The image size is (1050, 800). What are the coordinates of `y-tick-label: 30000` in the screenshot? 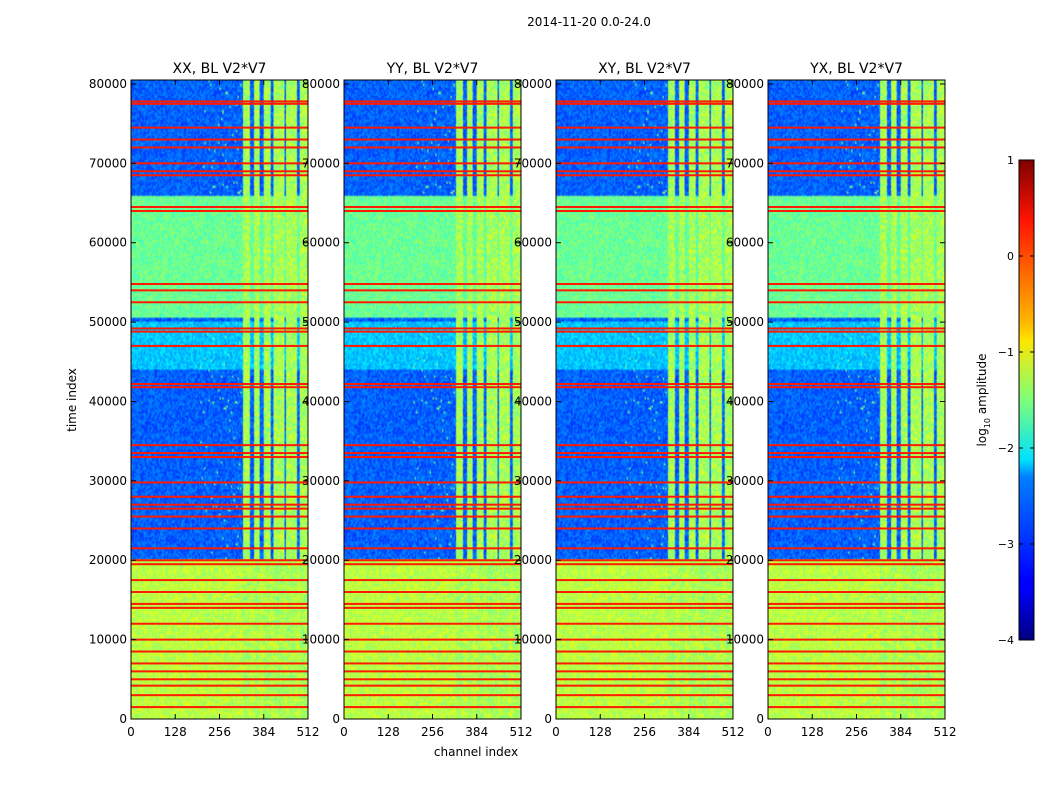 It's located at (108, 481).